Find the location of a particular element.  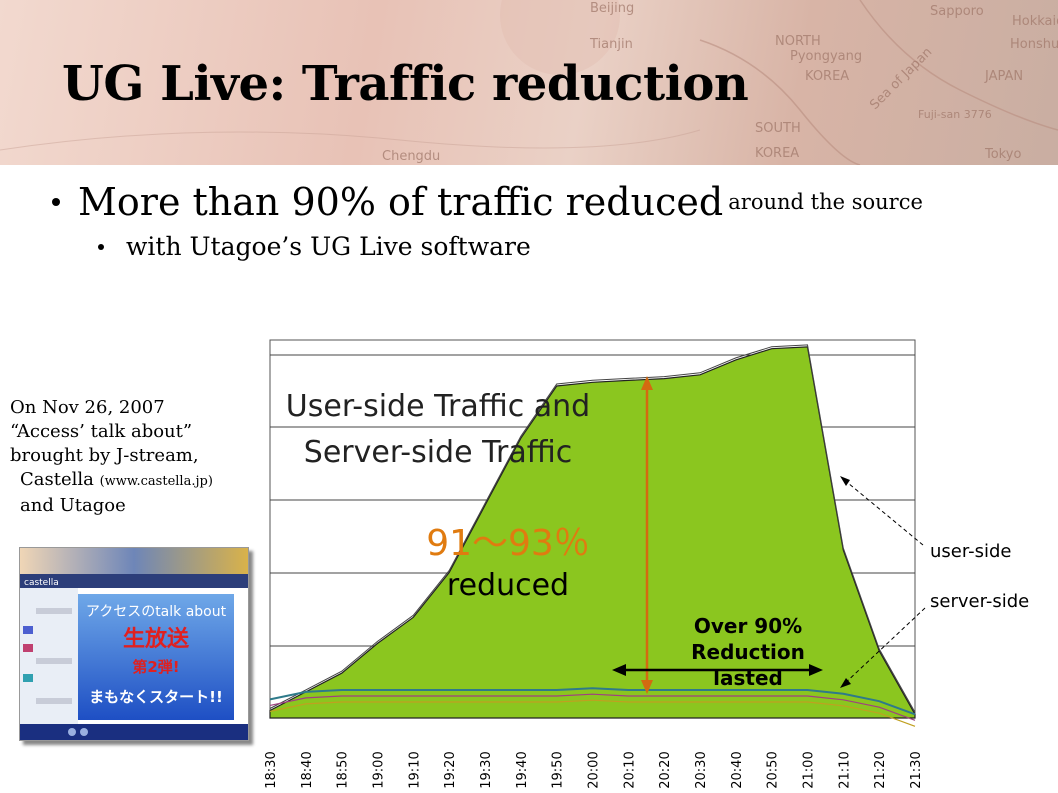

server-side-line is located at coordinates (592, 701).